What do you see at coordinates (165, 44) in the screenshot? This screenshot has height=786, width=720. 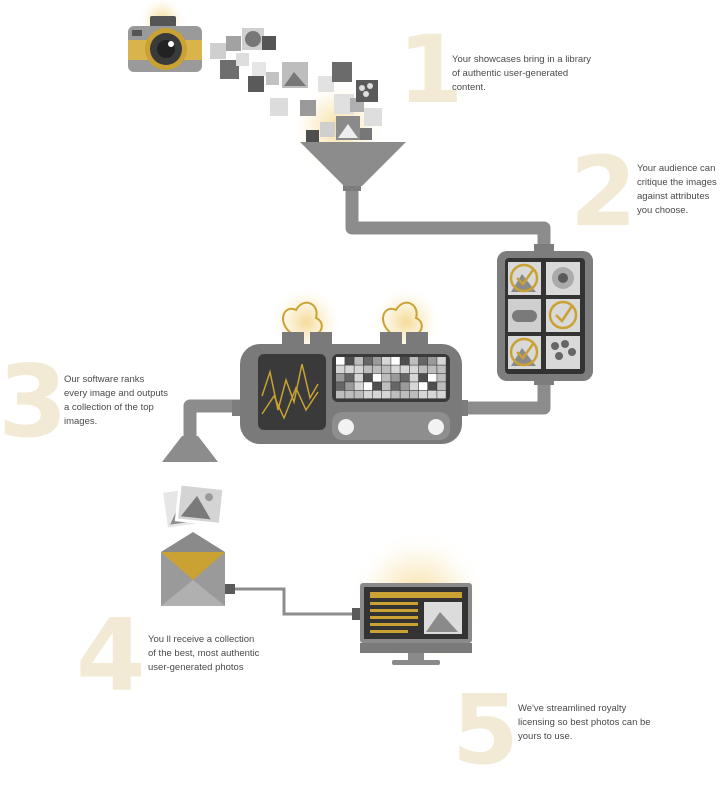 I see `camera-icon` at bounding box center [165, 44].